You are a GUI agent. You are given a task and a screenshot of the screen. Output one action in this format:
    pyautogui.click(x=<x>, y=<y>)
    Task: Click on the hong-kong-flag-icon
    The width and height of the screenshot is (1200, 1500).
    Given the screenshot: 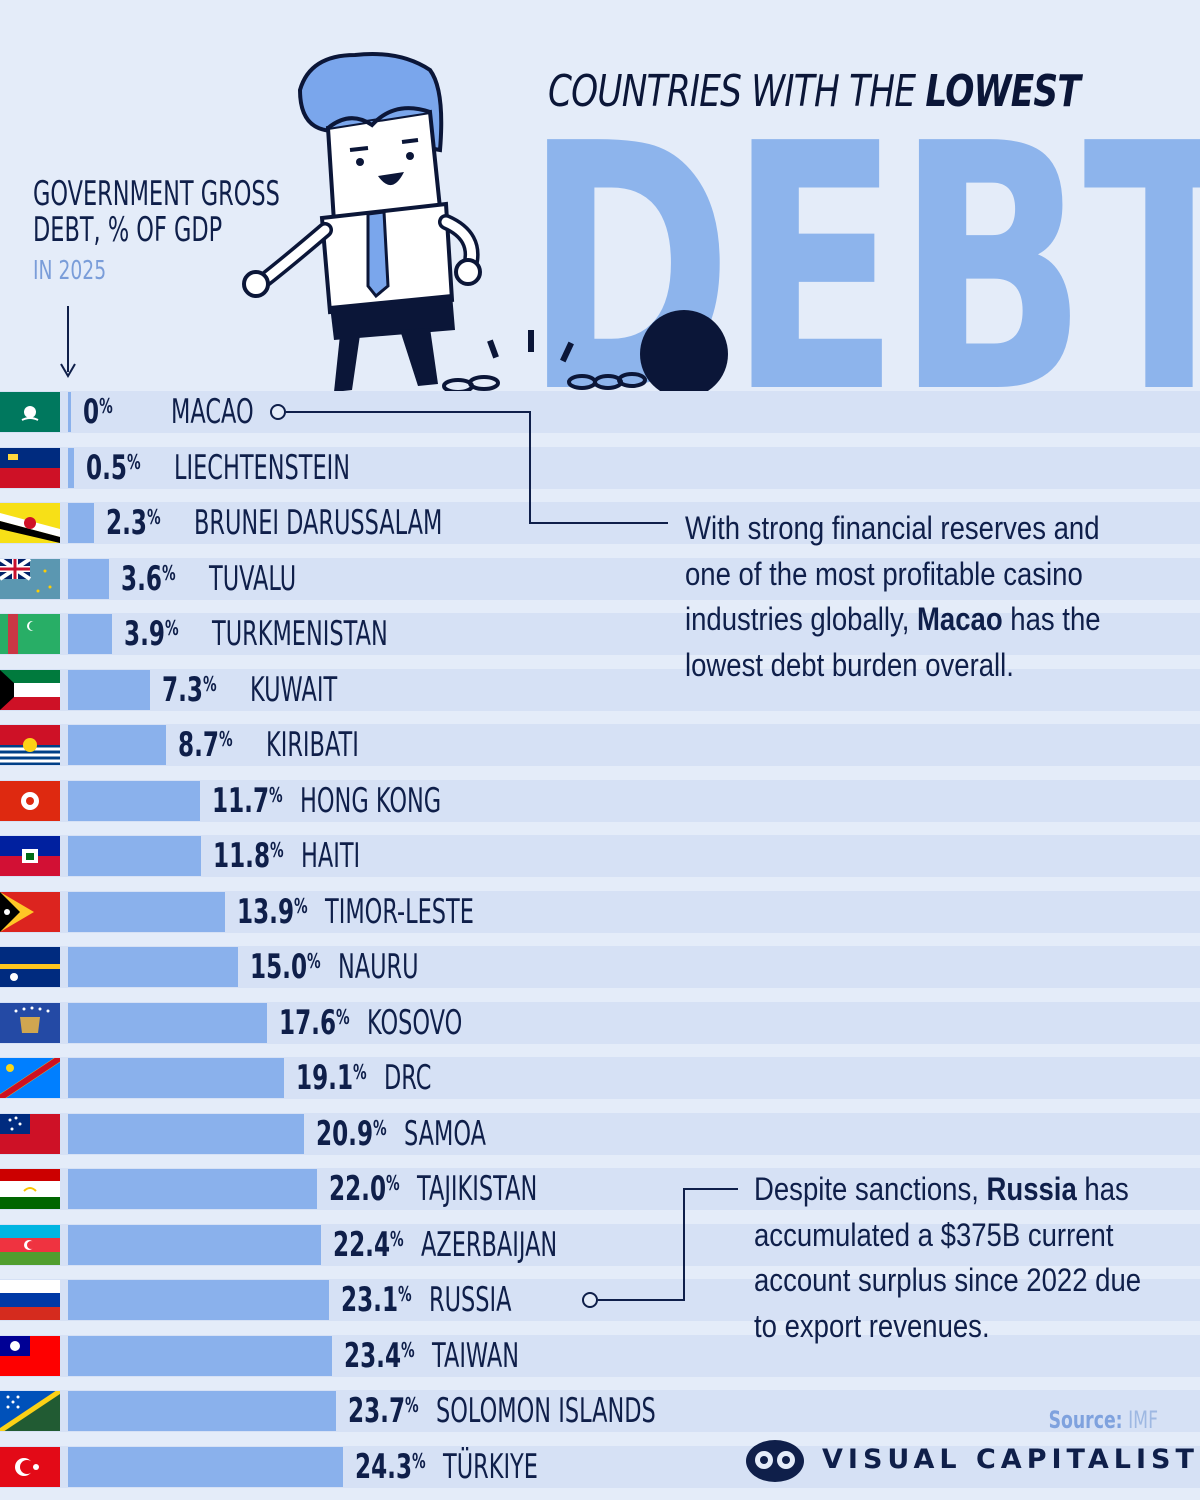 What is the action you would take?
    pyautogui.click(x=30, y=800)
    